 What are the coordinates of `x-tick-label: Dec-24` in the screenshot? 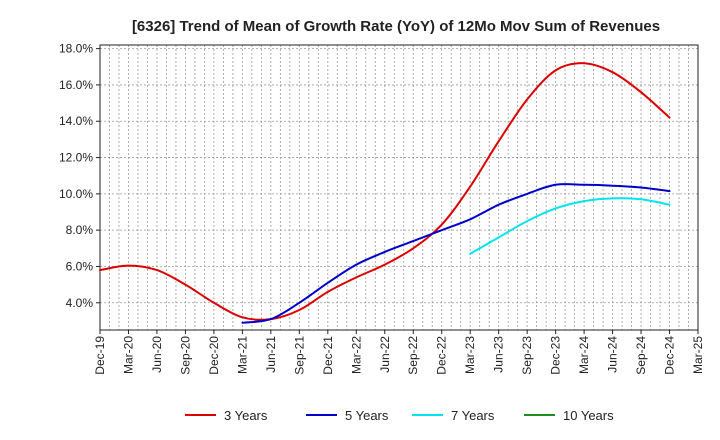 It's located at (670, 355).